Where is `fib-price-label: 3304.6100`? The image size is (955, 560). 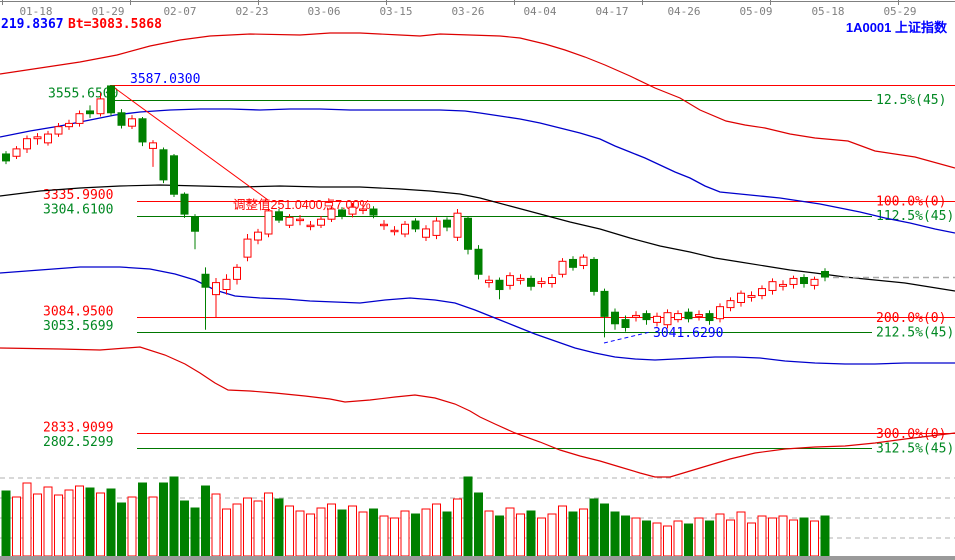 fib-price-label: 3304.6100 is located at coordinates (78, 210).